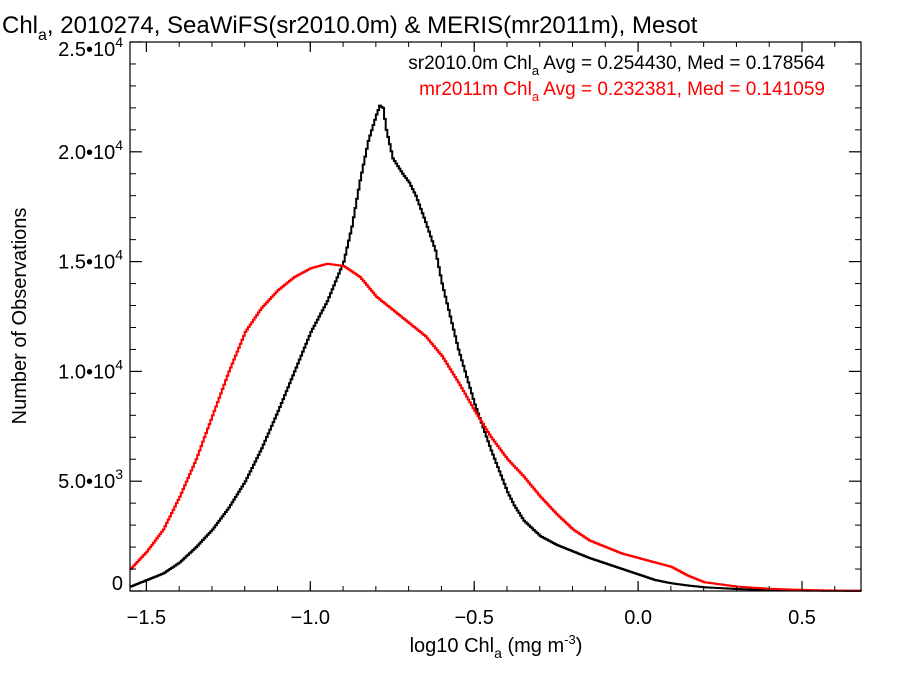 The height and width of the screenshot is (675, 900). What do you see at coordinates (496, 646) in the screenshot?
I see `x-axis-label: log10 Chla (mg m-3)` at bounding box center [496, 646].